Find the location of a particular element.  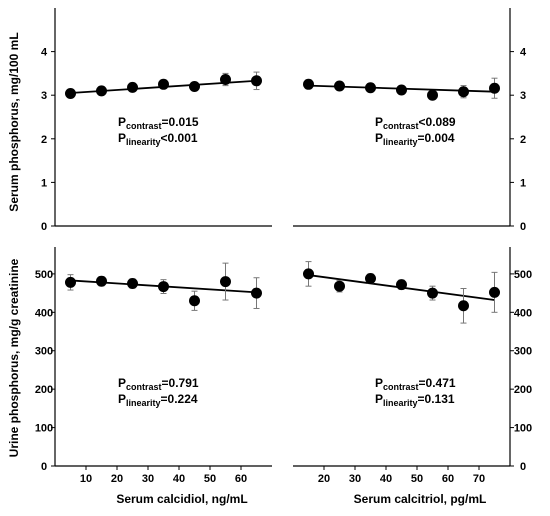

y-tick-label: 3 is located at coordinates (44, 96).